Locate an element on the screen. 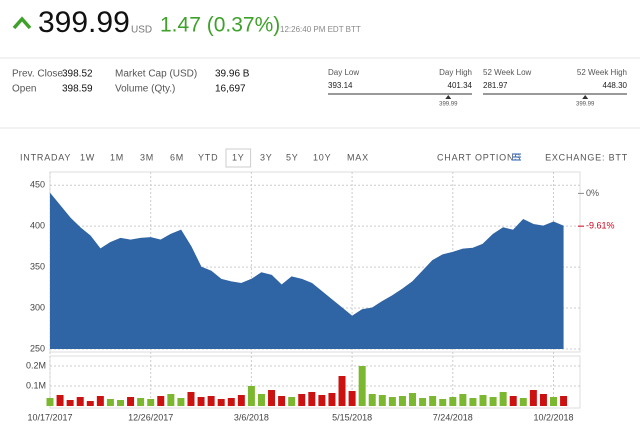 The width and height of the screenshot is (640, 432). range-high-label: 52 Week High is located at coordinates (602, 72).